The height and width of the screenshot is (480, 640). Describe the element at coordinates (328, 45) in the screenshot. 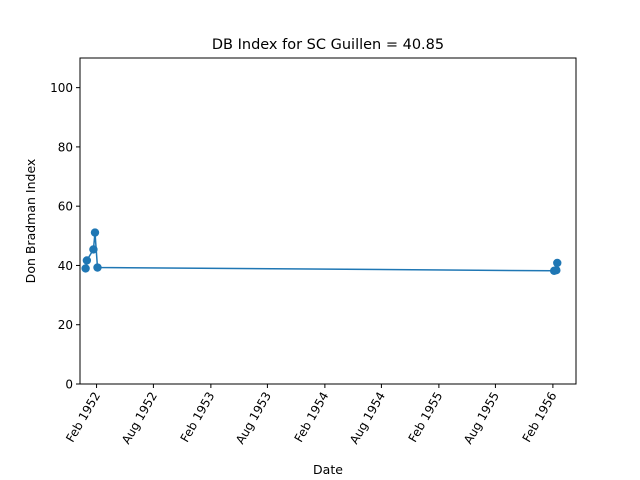

I see `chart-title: DB Index for SC Guillen = 40.85` at that location.